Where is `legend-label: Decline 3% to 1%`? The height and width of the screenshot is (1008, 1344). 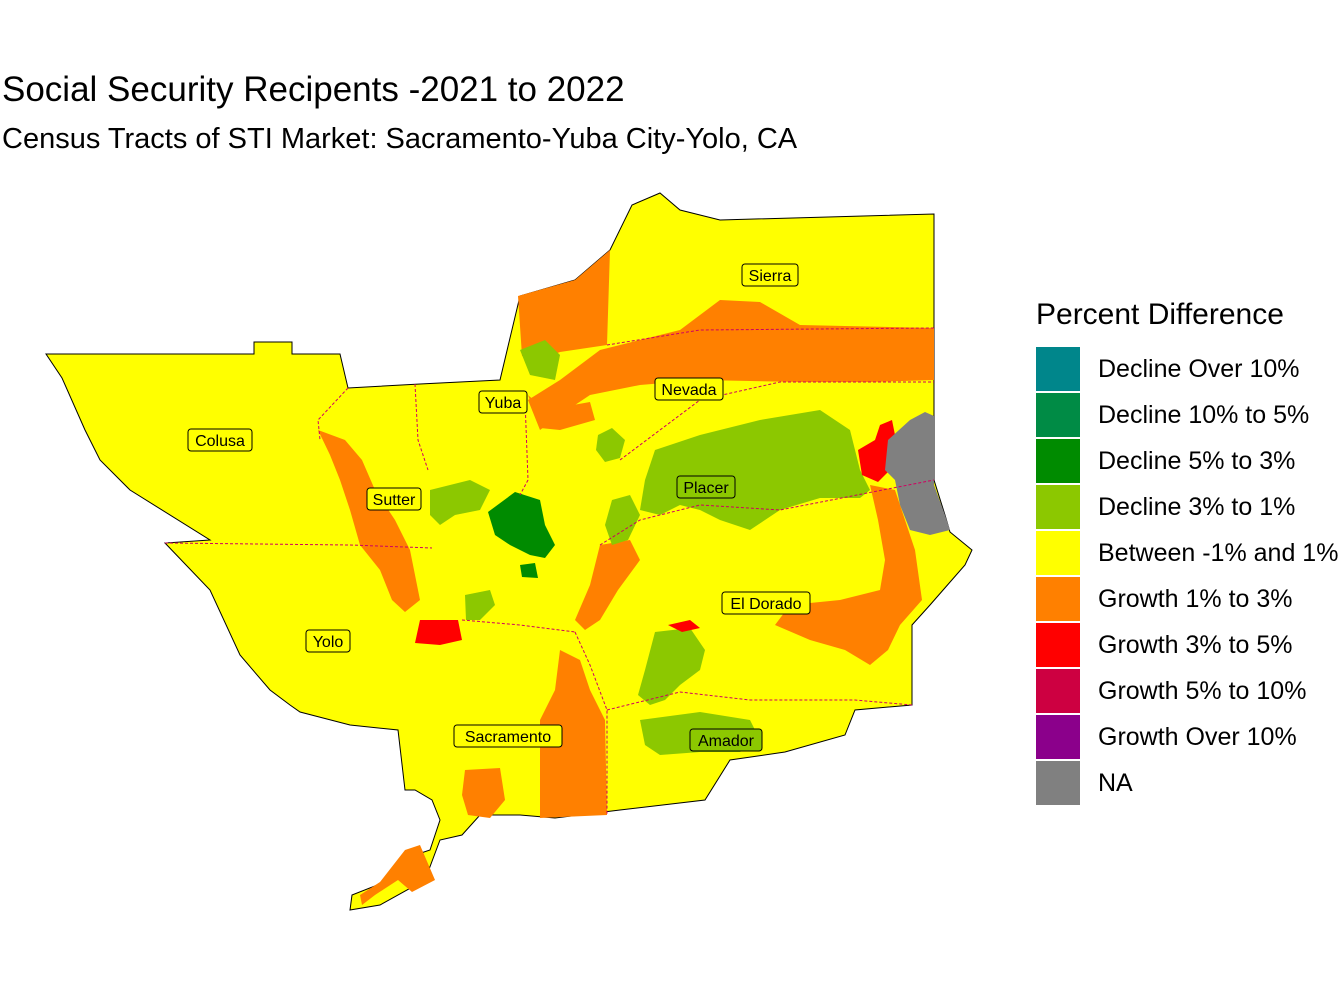 legend-label: Decline 3% to 1% is located at coordinates (1197, 506).